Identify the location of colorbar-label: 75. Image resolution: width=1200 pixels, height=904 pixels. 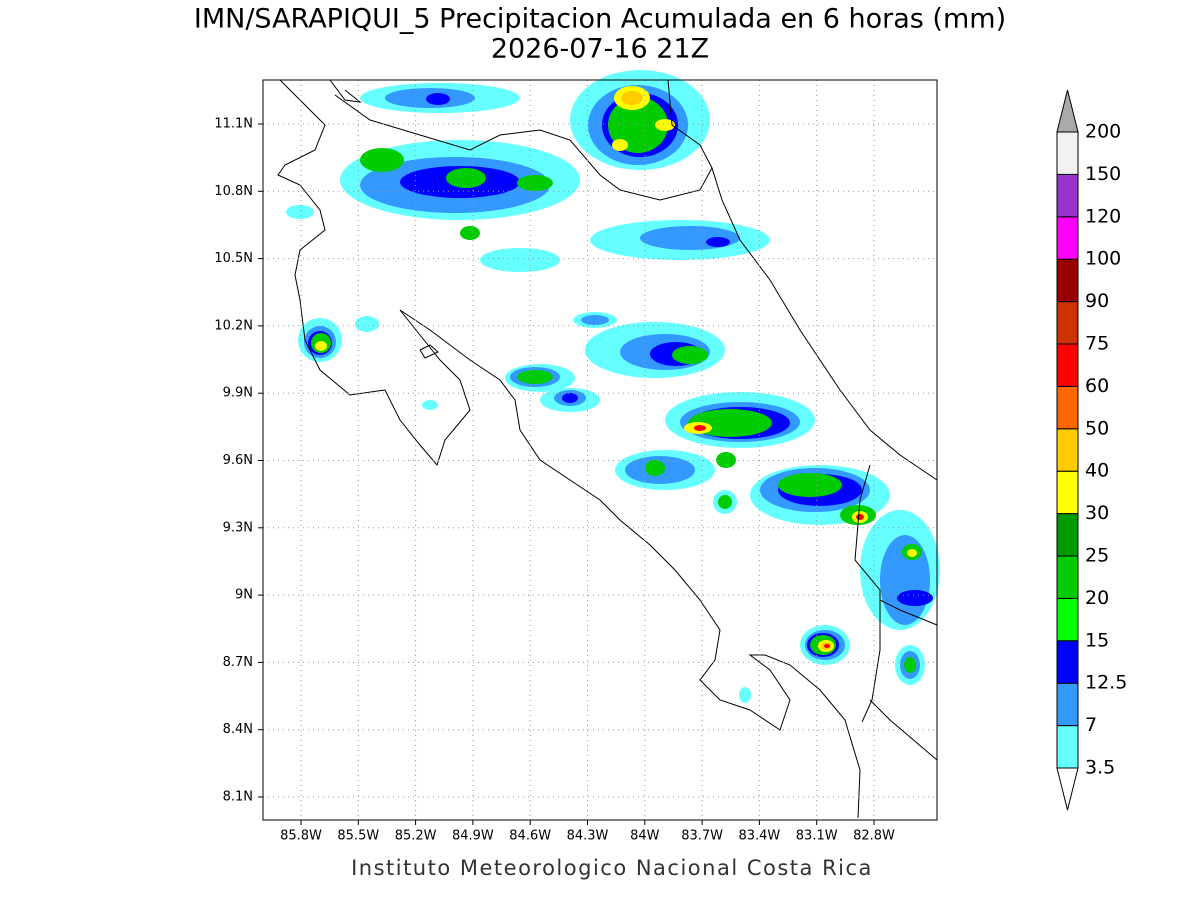
(1097, 344).